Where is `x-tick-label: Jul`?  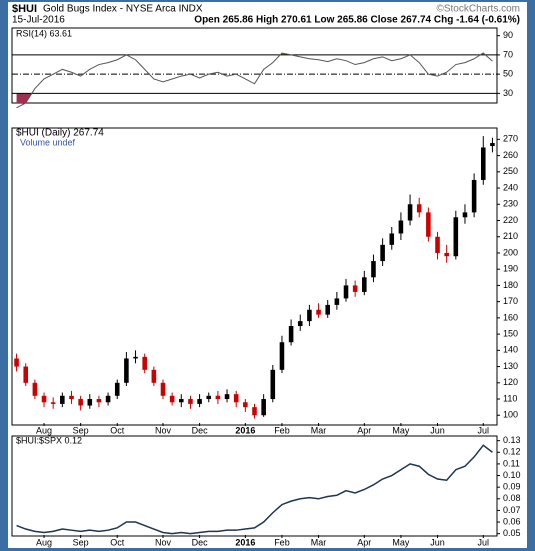 x-tick-label: Jul is located at coordinates (484, 542).